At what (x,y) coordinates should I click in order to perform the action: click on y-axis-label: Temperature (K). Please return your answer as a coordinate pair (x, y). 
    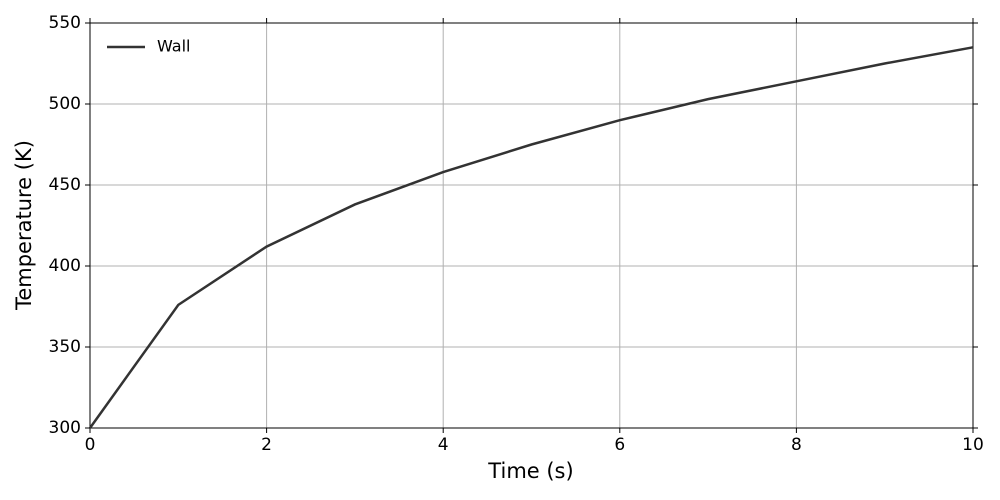
    Looking at the image, I should click on (24, 225).